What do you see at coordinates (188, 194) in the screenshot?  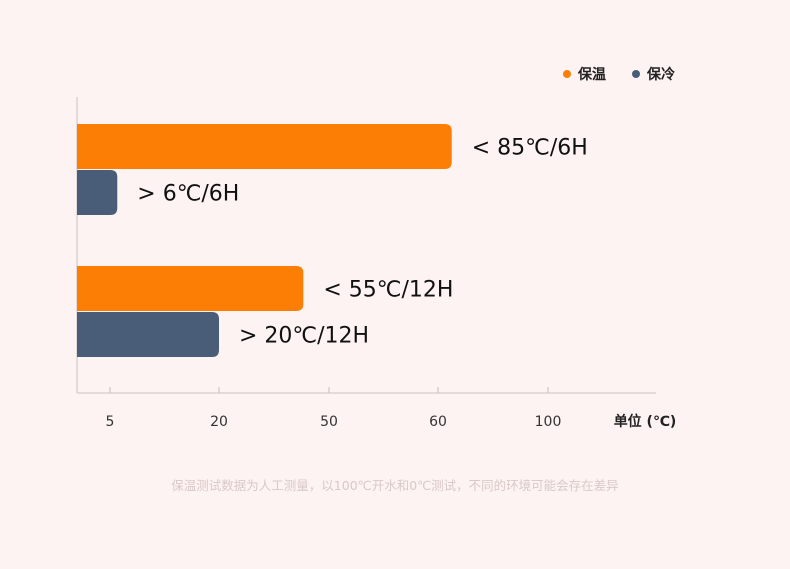 I see `bar-label: > 6℃/6H` at bounding box center [188, 194].